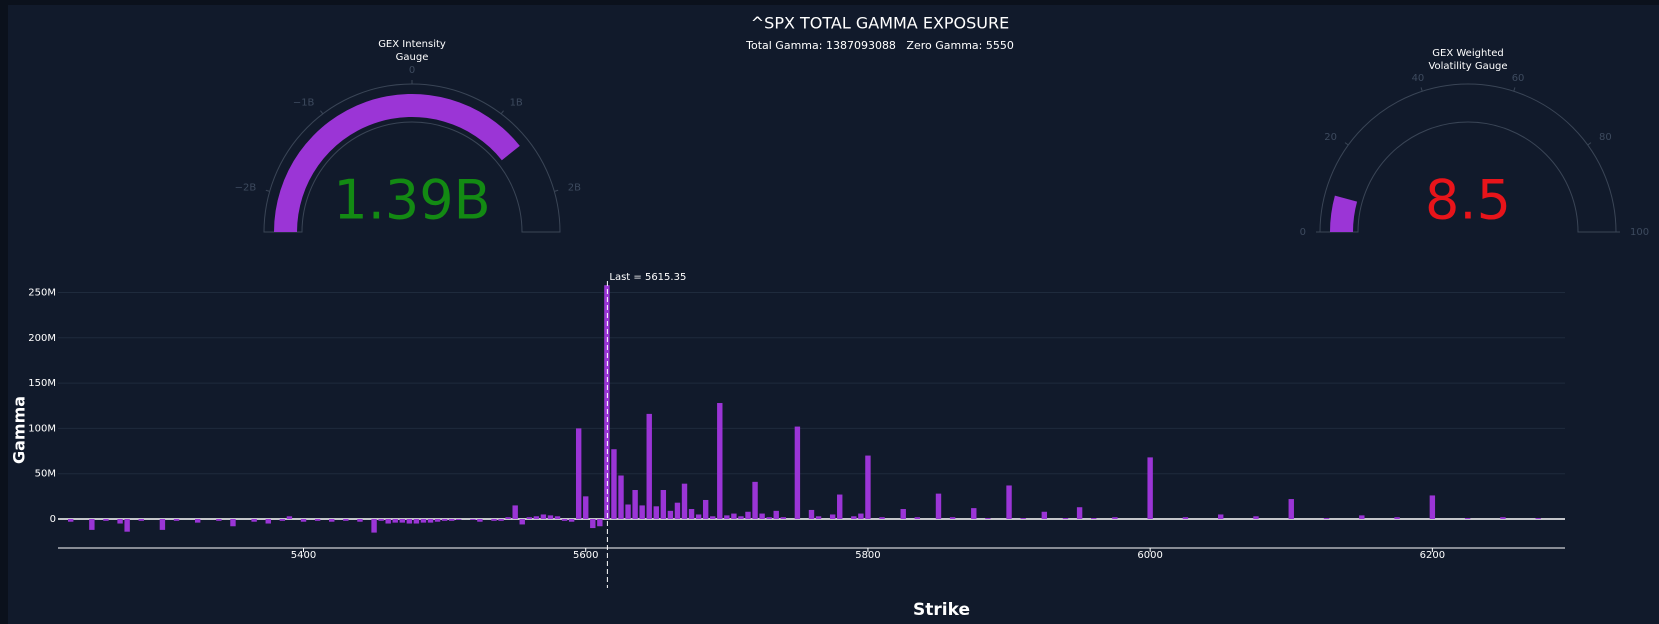  Describe the element at coordinates (1149, 555) in the screenshot. I see `x-tick-label: 6000` at that location.